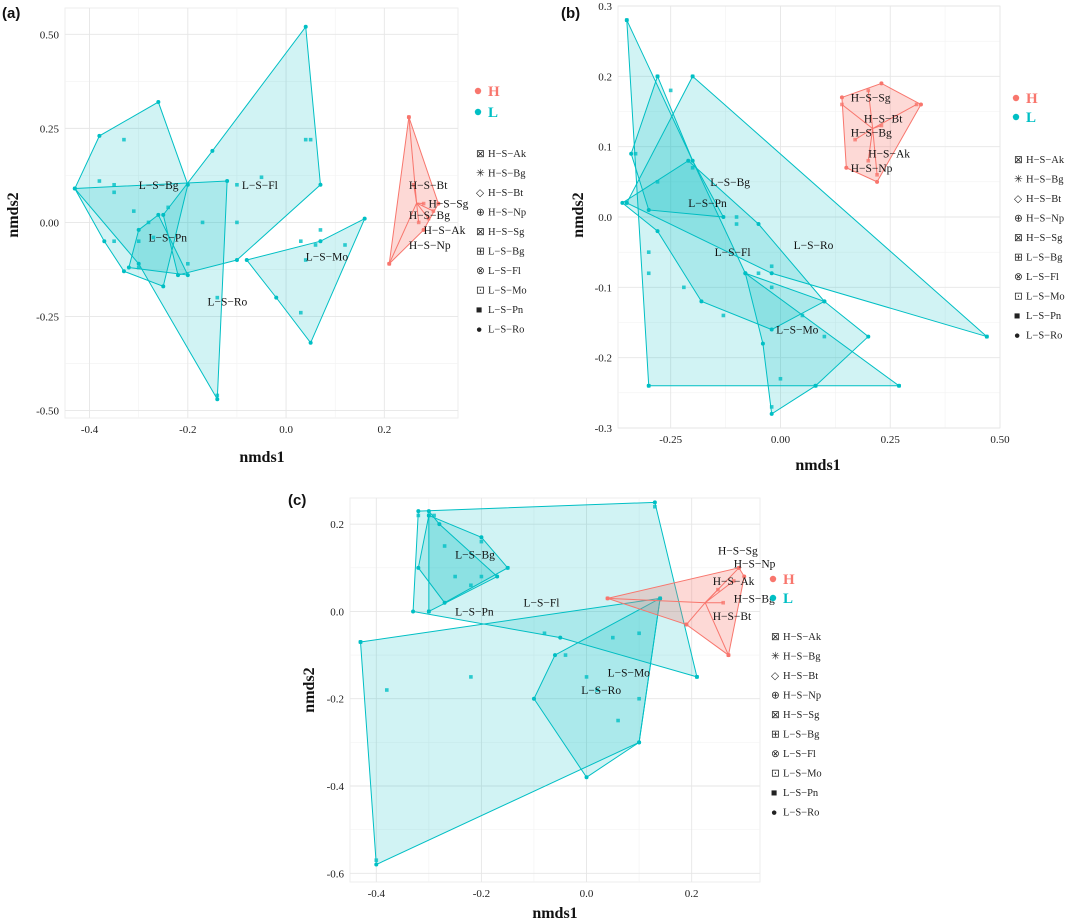 Image resolution: width=1065 pixels, height=924 pixels. I want to click on y-tick-label: 0.50, so click(50, 35).